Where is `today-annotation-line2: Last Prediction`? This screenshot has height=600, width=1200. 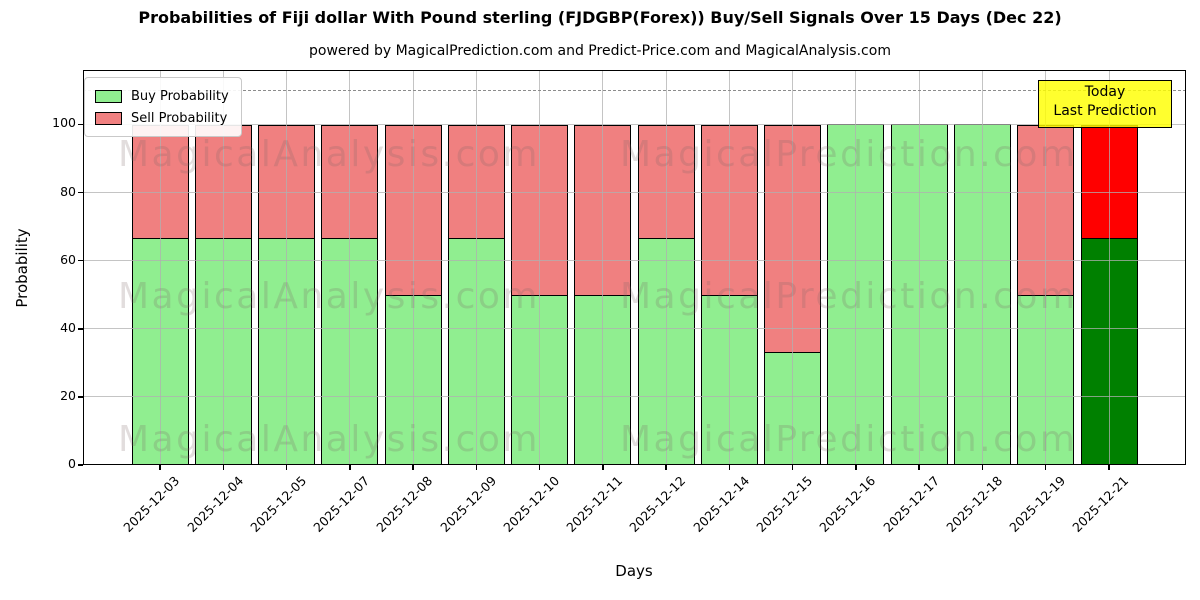 today-annotation-line2: Last Prediction is located at coordinates (1105, 111).